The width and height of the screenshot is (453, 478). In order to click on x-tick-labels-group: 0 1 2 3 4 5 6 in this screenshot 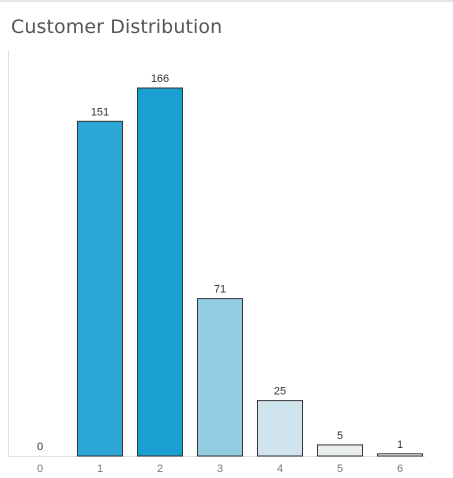, I will do `click(220, 469)`.